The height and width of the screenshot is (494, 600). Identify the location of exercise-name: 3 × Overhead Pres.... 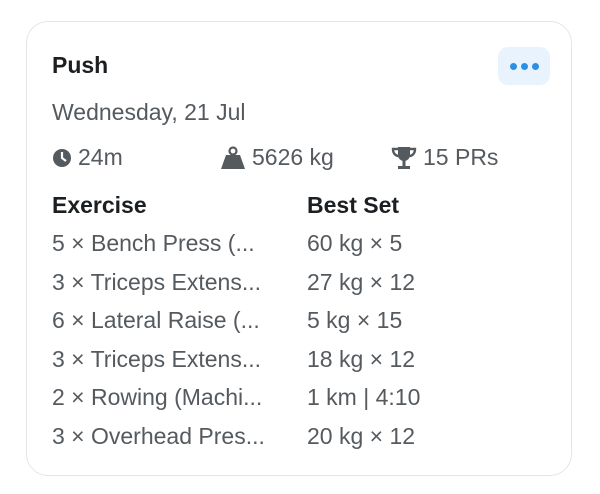
(158, 435).